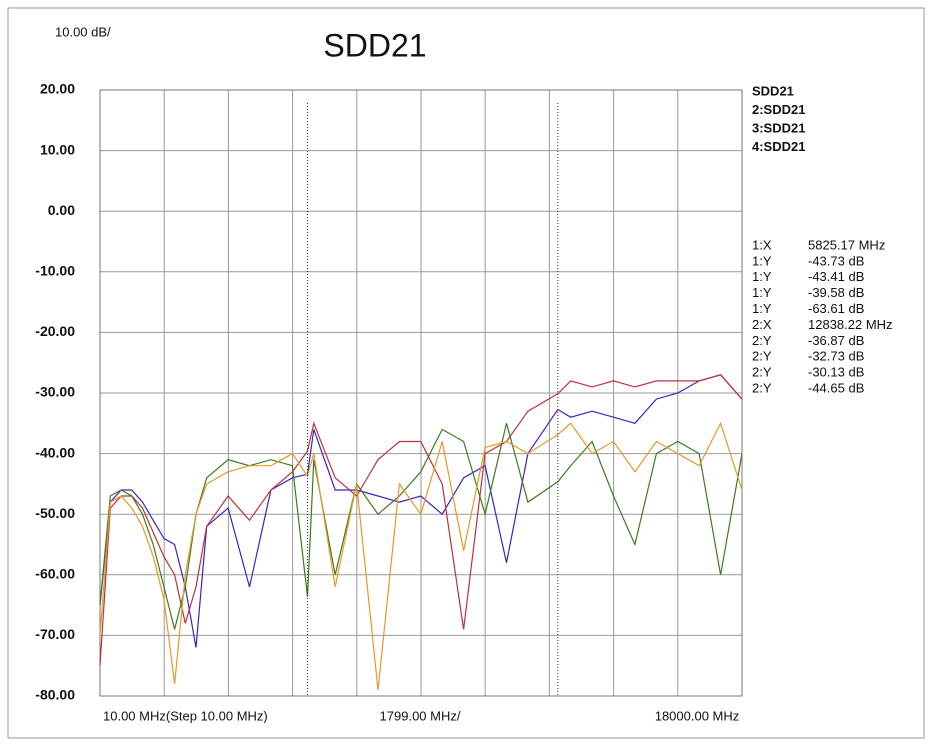 The width and height of the screenshot is (931, 744). Describe the element at coordinates (57, 149) in the screenshot. I see `y-tick-label: 10.00` at that location.